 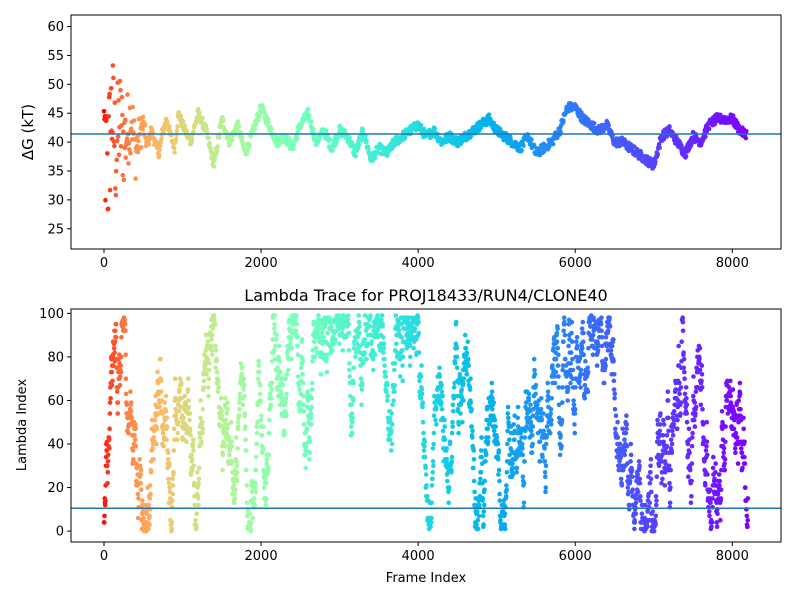 What do you see at coordinates (51, 314) in the screenshot?
I see `lambda-trace-y-tick-label: 100` at bounding box center [51, 314].